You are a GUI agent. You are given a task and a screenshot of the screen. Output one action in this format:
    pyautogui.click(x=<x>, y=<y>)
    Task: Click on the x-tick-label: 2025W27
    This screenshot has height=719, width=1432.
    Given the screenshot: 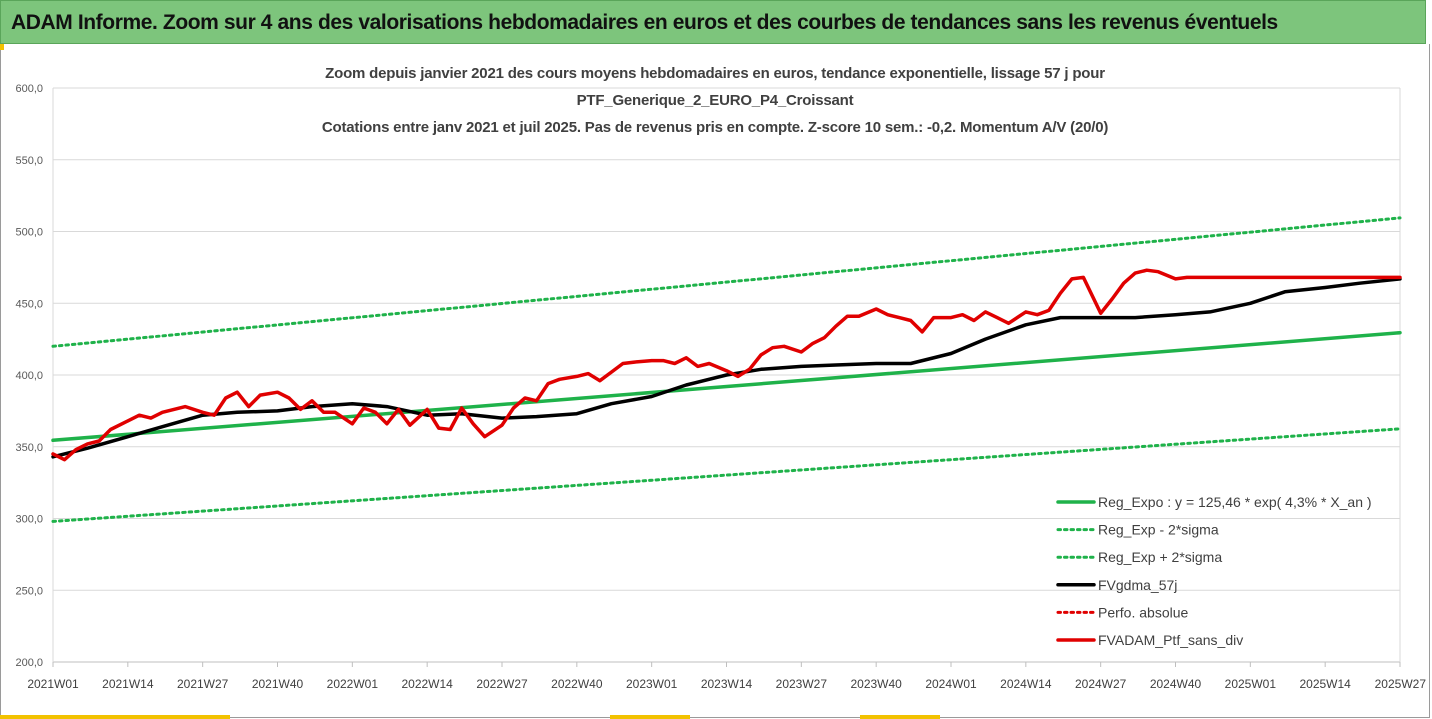 What is the action you would take?
    pyautogui.click(x=1401, y=684)
    